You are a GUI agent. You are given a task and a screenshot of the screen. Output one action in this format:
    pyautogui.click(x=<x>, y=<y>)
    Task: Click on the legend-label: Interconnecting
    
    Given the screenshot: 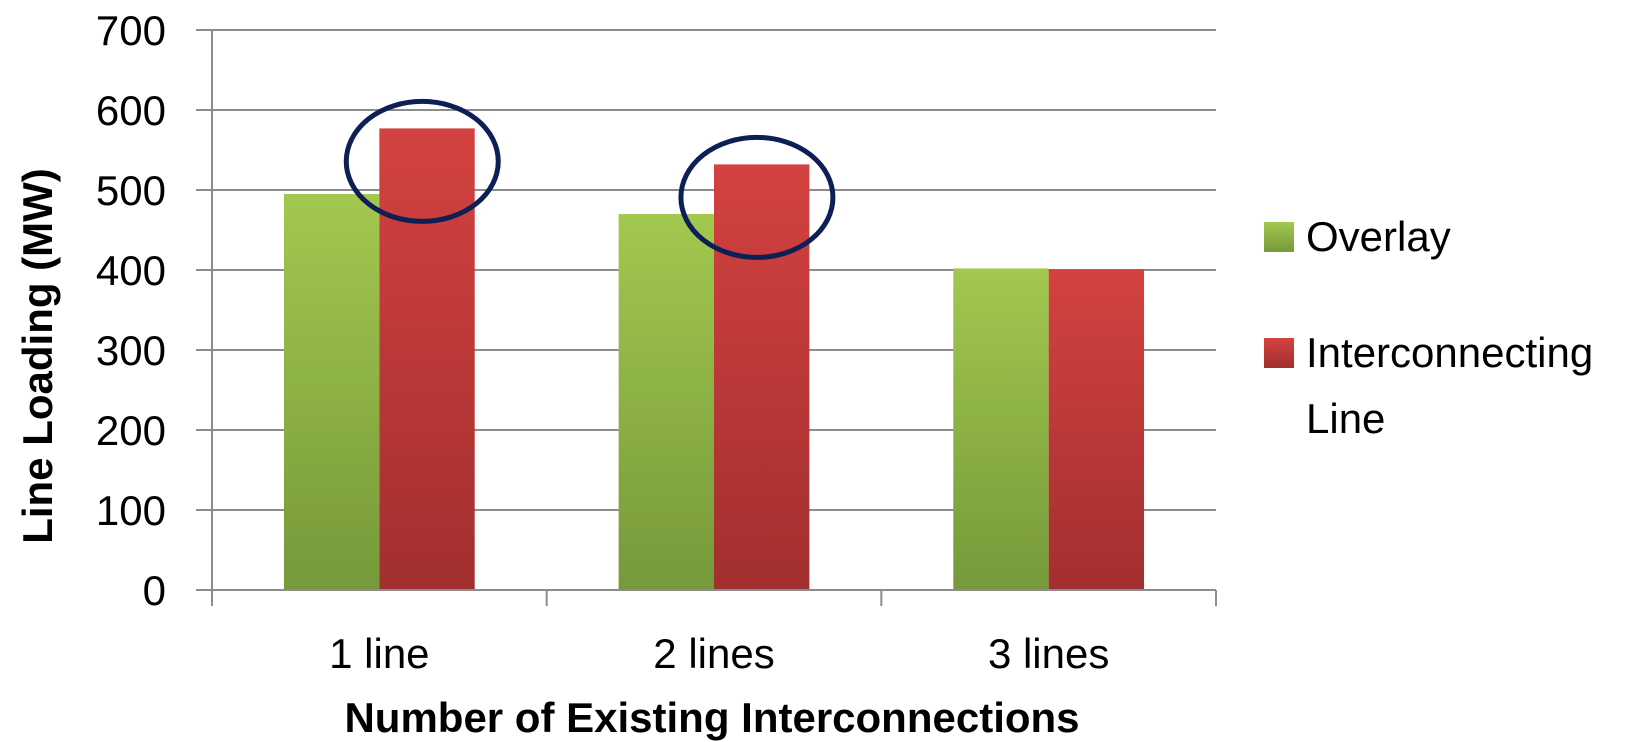 What is the action you would take?
    pyautogui.click(x=1449, y=352)
    